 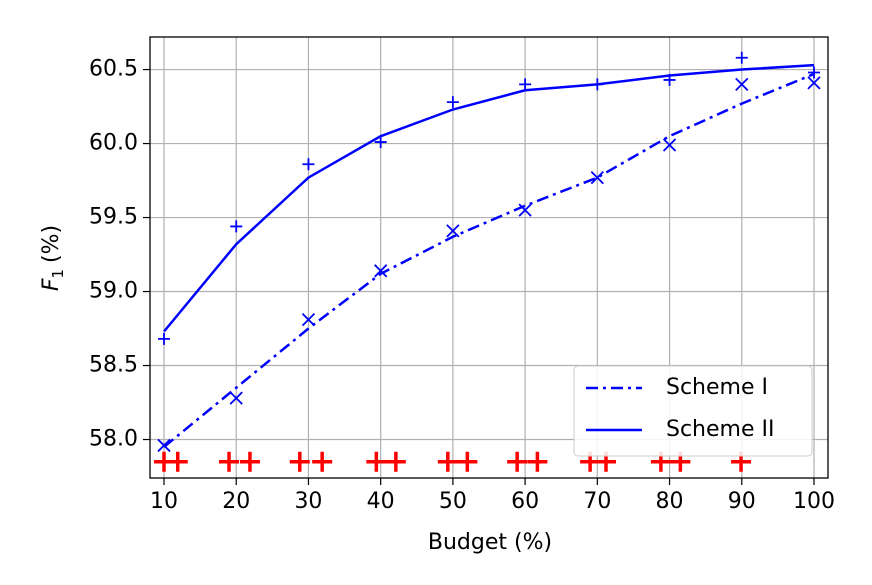 I want to click on y-tick-label: 60.5, so click(x=113, y=69).